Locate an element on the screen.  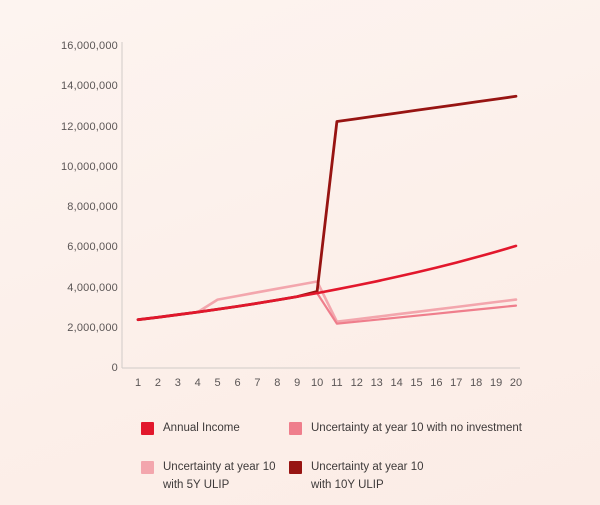
legend-label: Uncertainty at year 10 with 10Y ULIP is located at coordinates (367, 476).